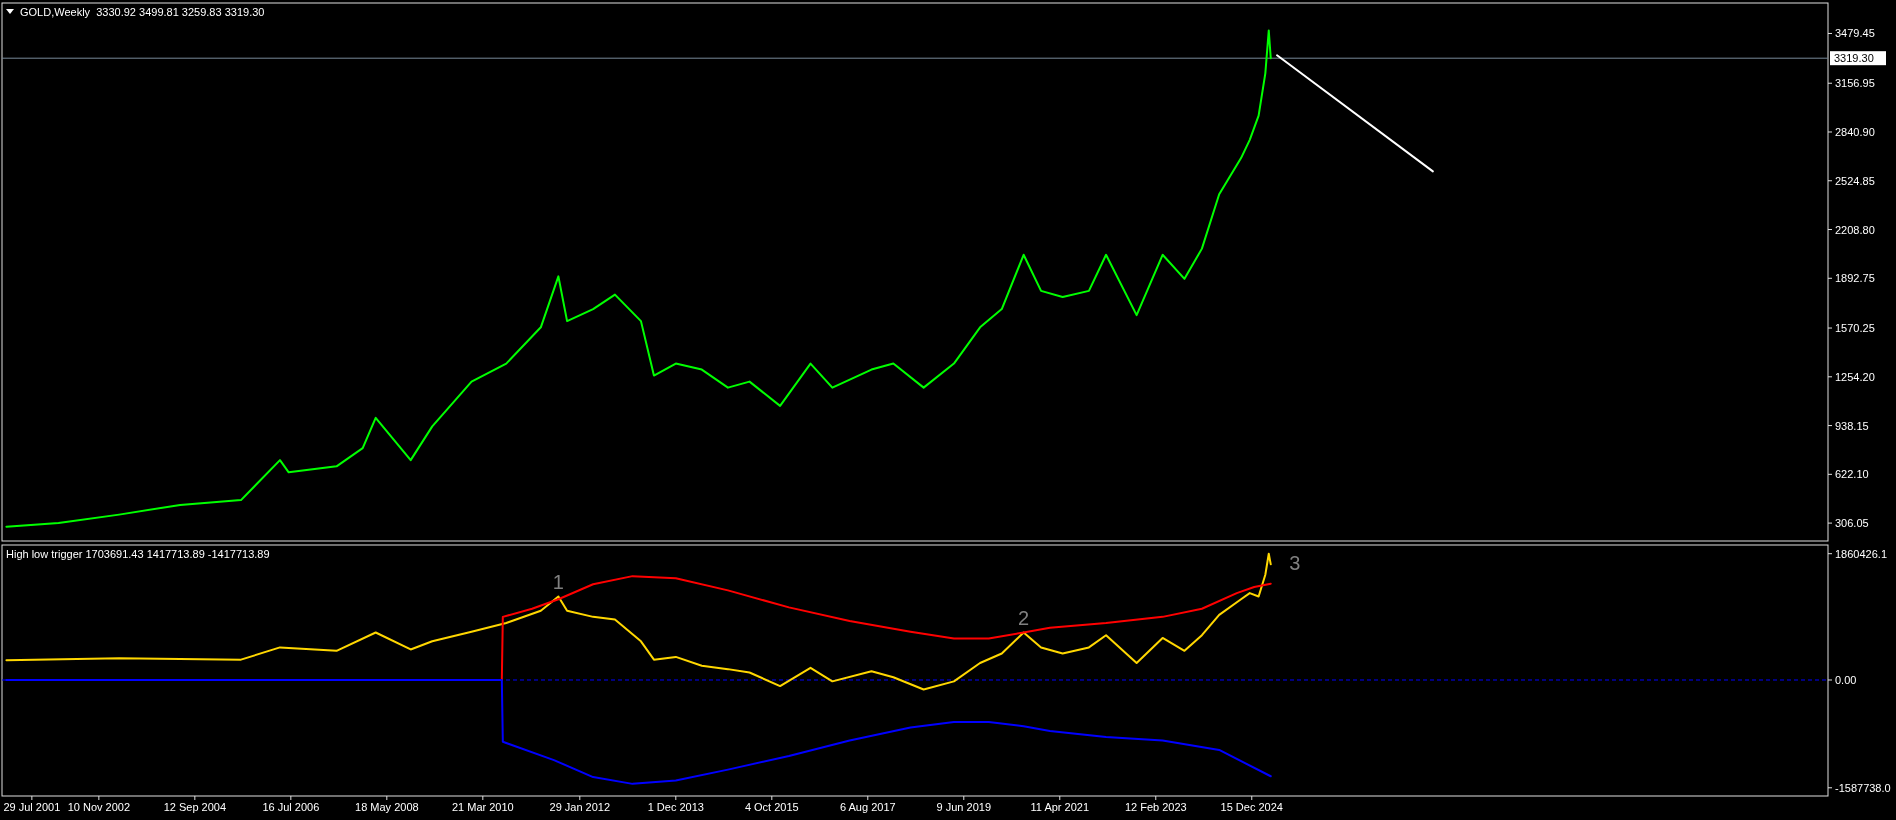  What do you see at coordinates (1855, 376) in the screenshot?
I see `y-tick-label: 1254.20` at bounding box center [1855, 376].